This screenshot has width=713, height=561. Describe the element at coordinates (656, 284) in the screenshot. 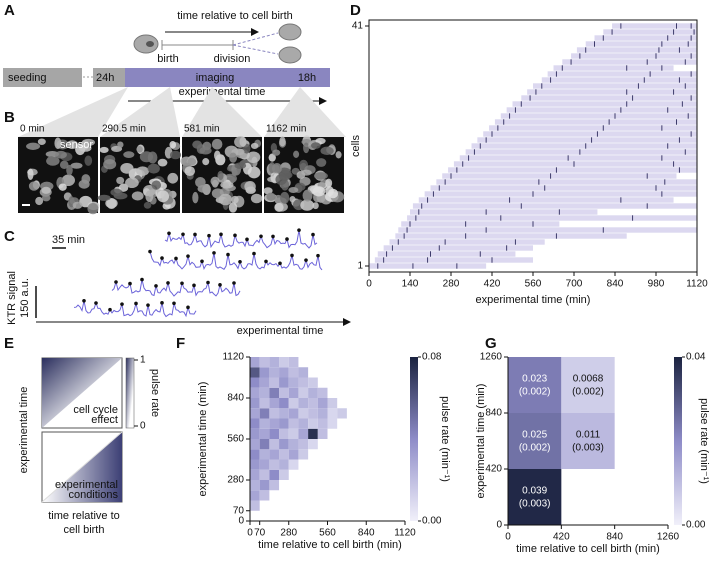

I see `x-tick-label: 980` at that location.